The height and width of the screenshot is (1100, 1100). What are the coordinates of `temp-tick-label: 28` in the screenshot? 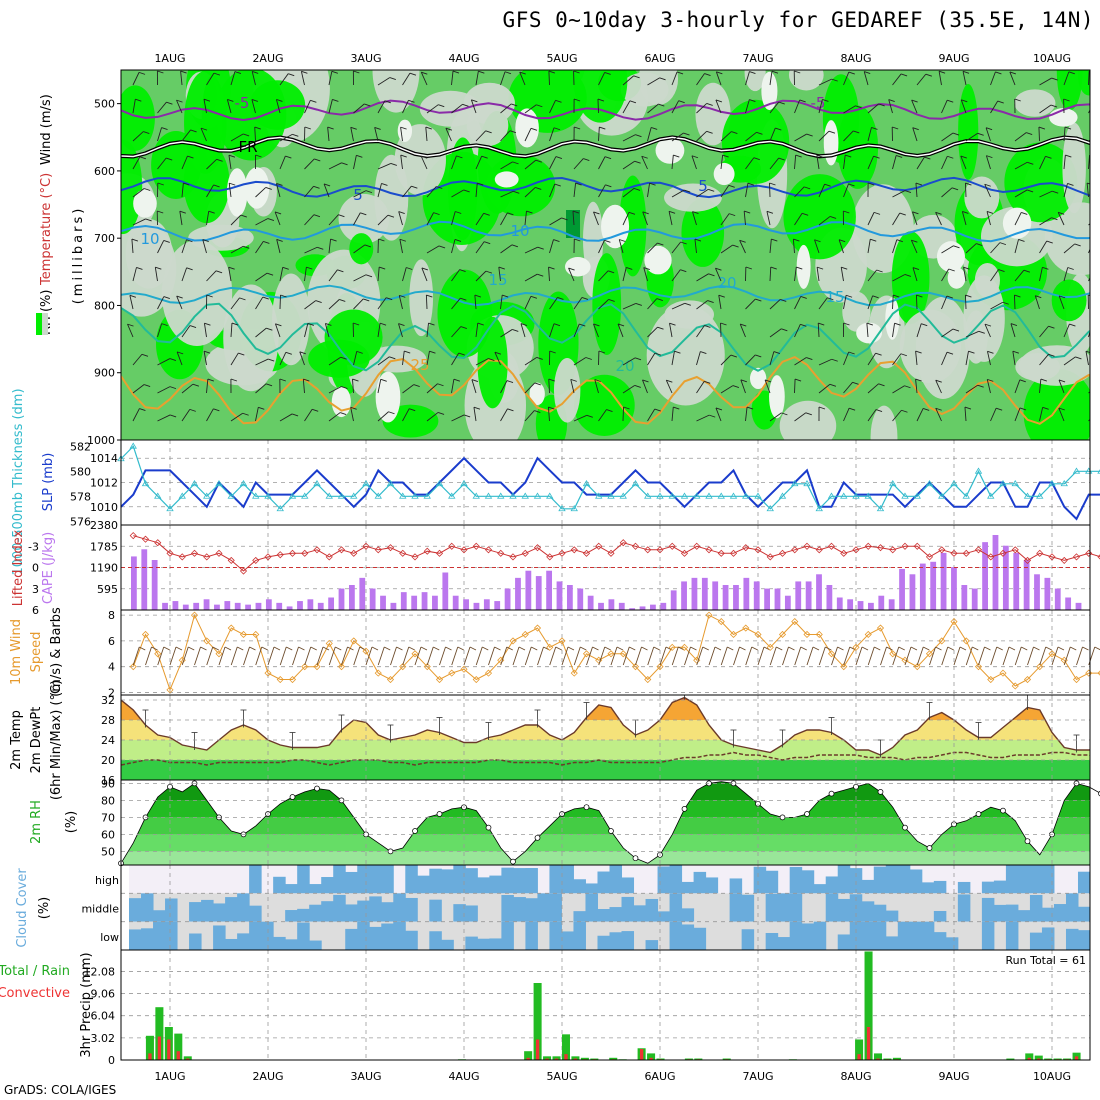 It's located at (108, 720).